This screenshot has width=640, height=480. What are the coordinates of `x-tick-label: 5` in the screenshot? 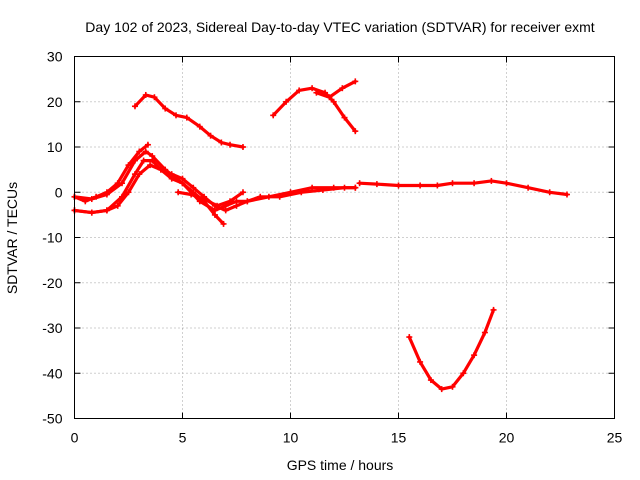 It's located at (183, 438).